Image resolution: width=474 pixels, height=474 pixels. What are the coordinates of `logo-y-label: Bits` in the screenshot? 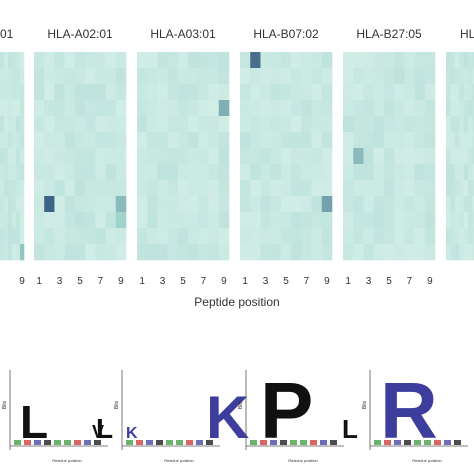 It's located at (241, 404).